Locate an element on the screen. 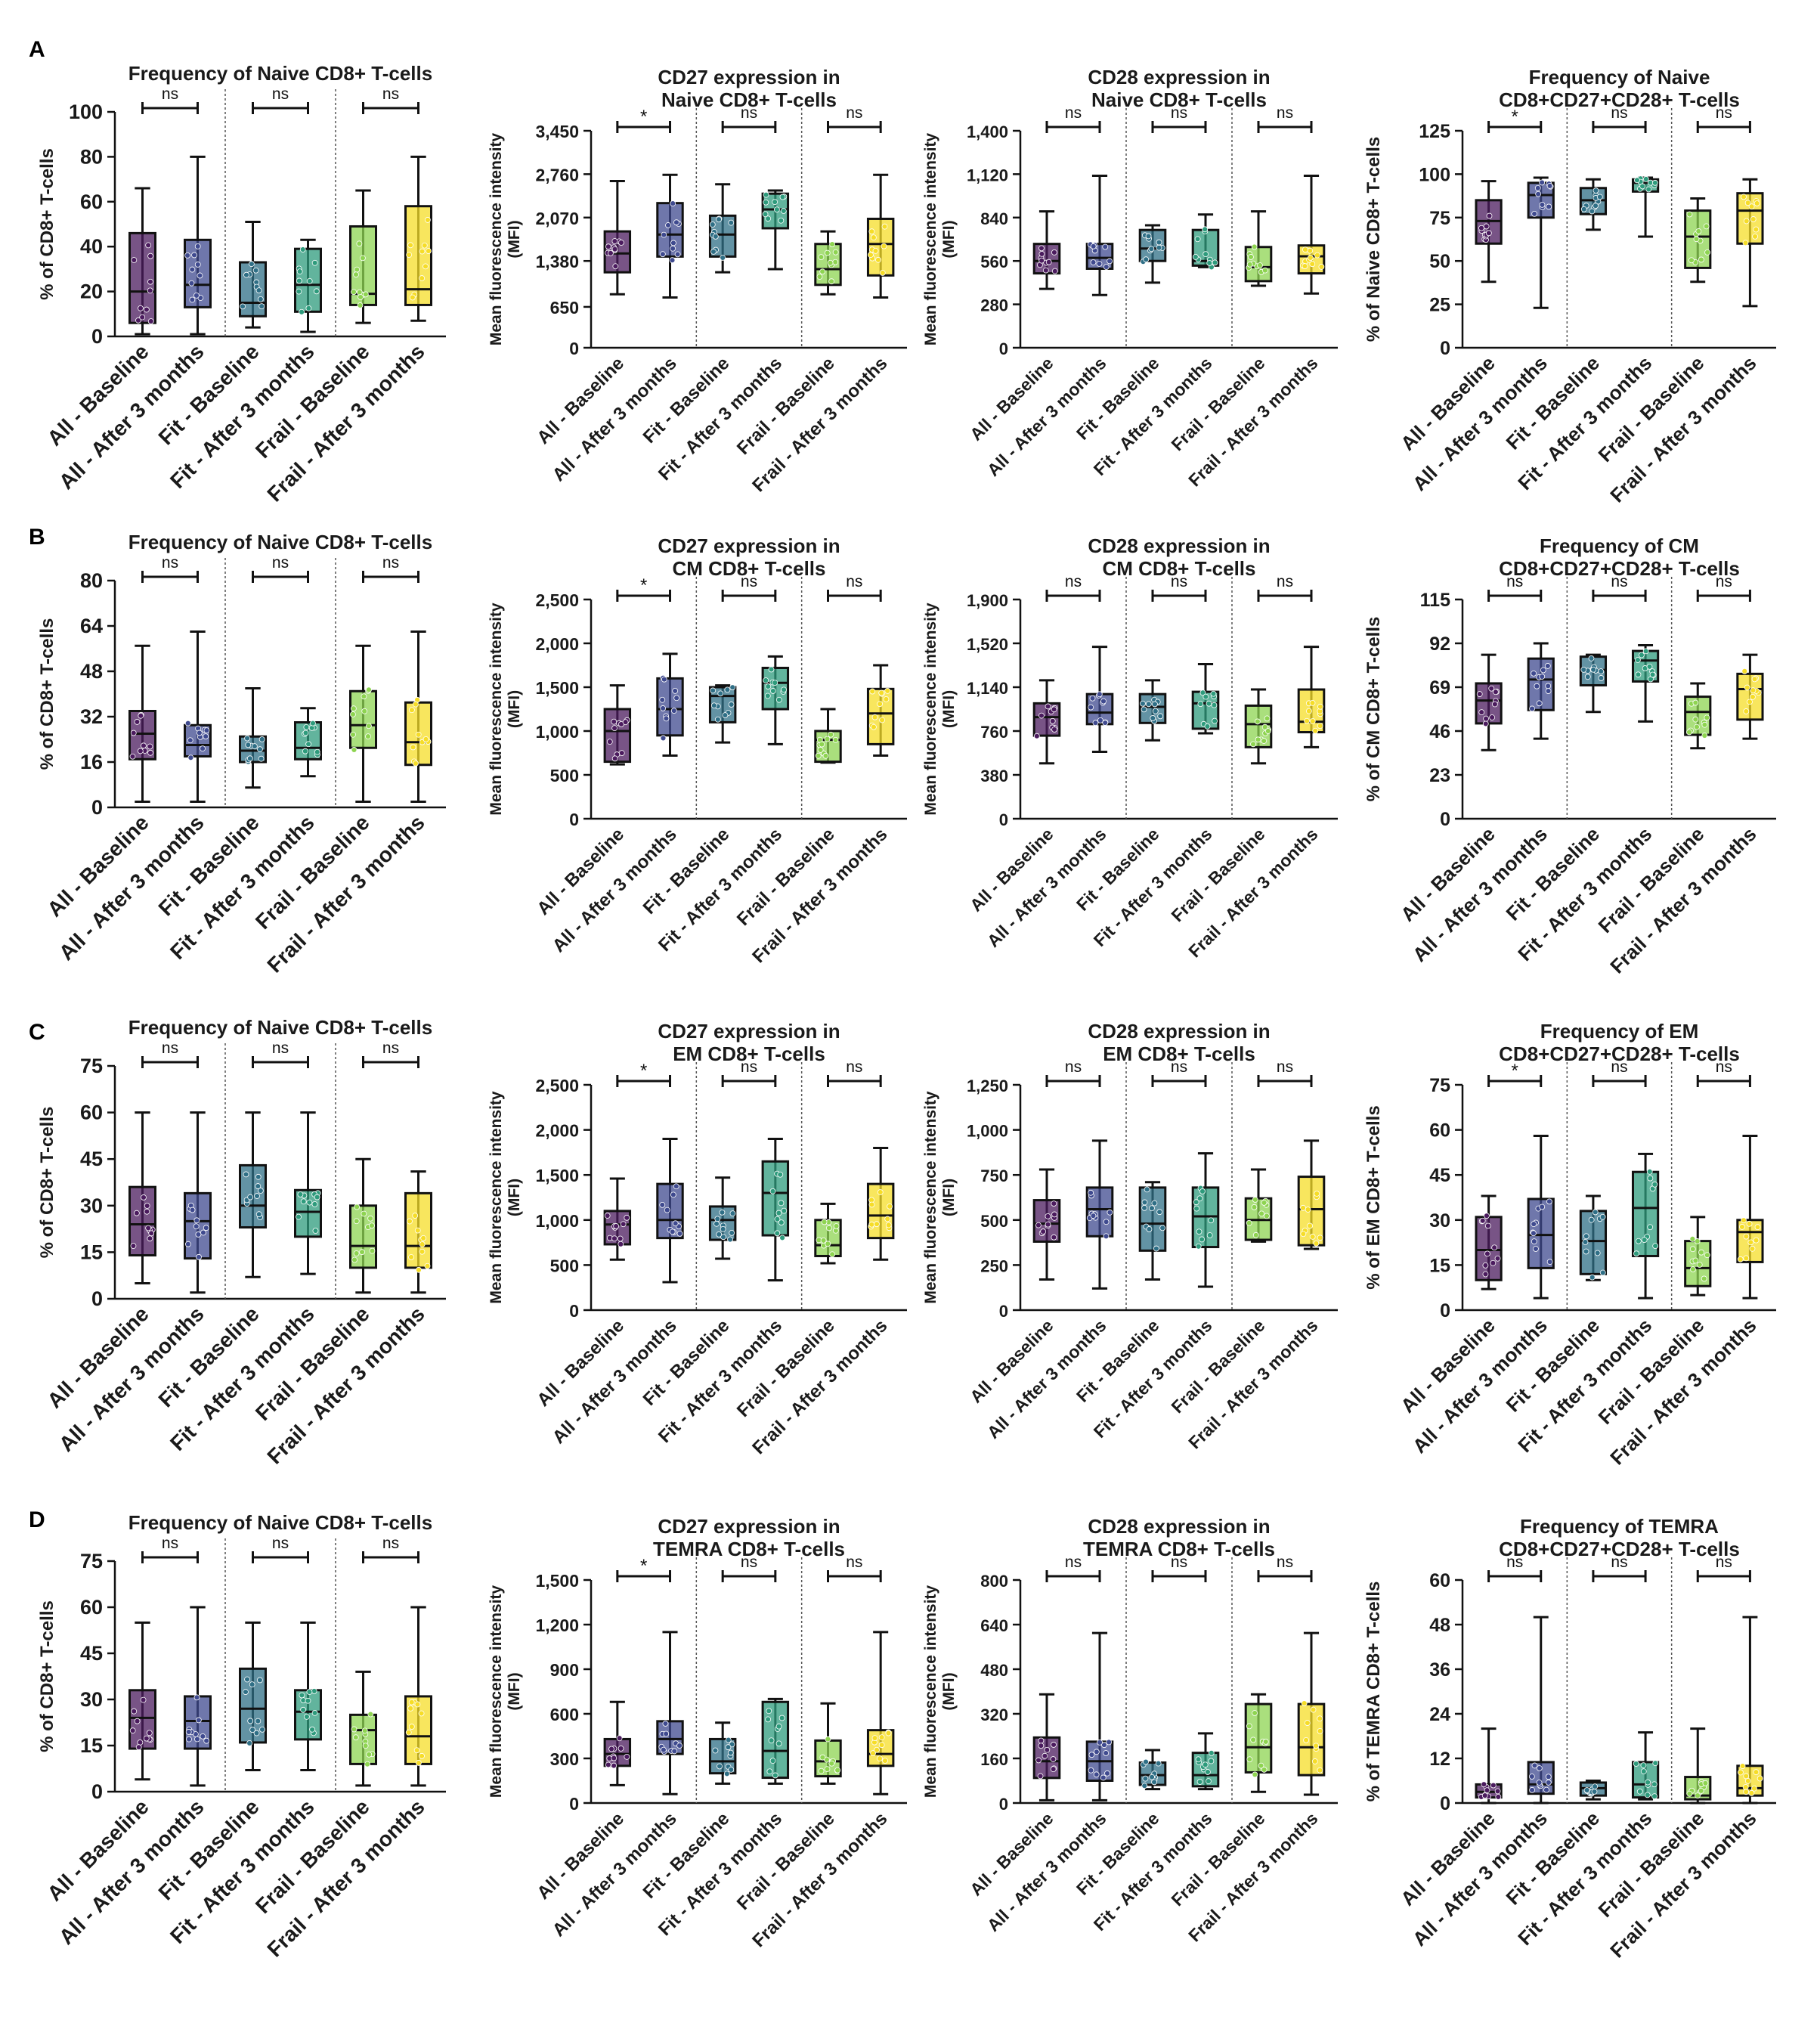 The image size is (1820, 2023). significance-label: * is located at coordinates (643, 1566).